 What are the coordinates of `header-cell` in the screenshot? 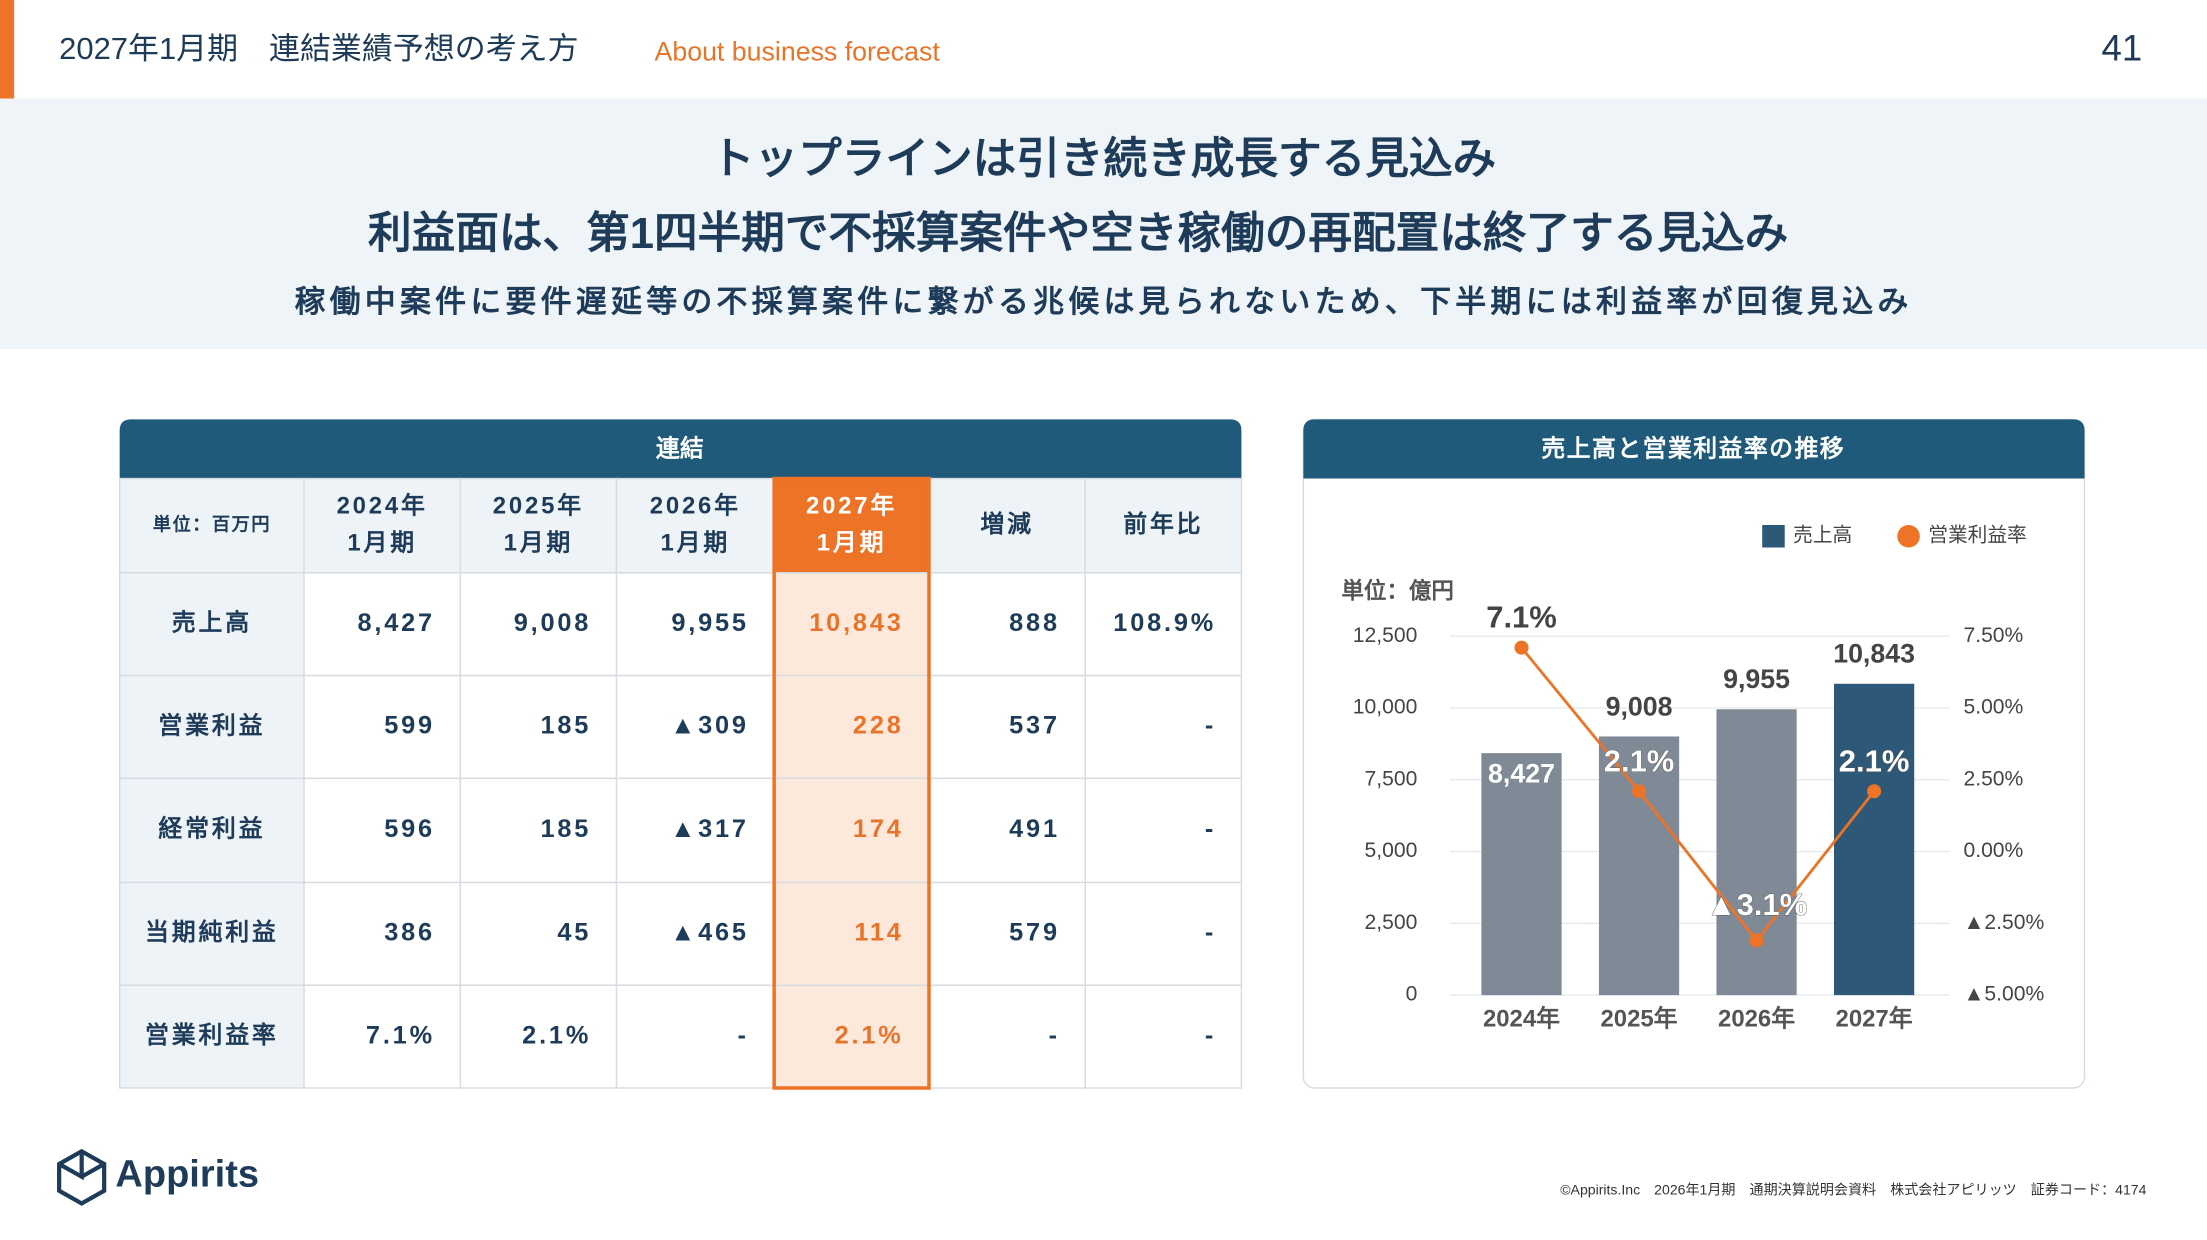 It's located at (1163, 525).